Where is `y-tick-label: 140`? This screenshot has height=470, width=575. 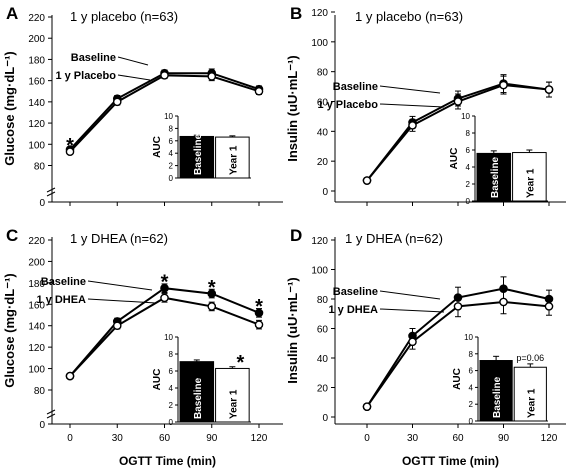 y-tick-label: 140 is located at coordinates (36, 103).